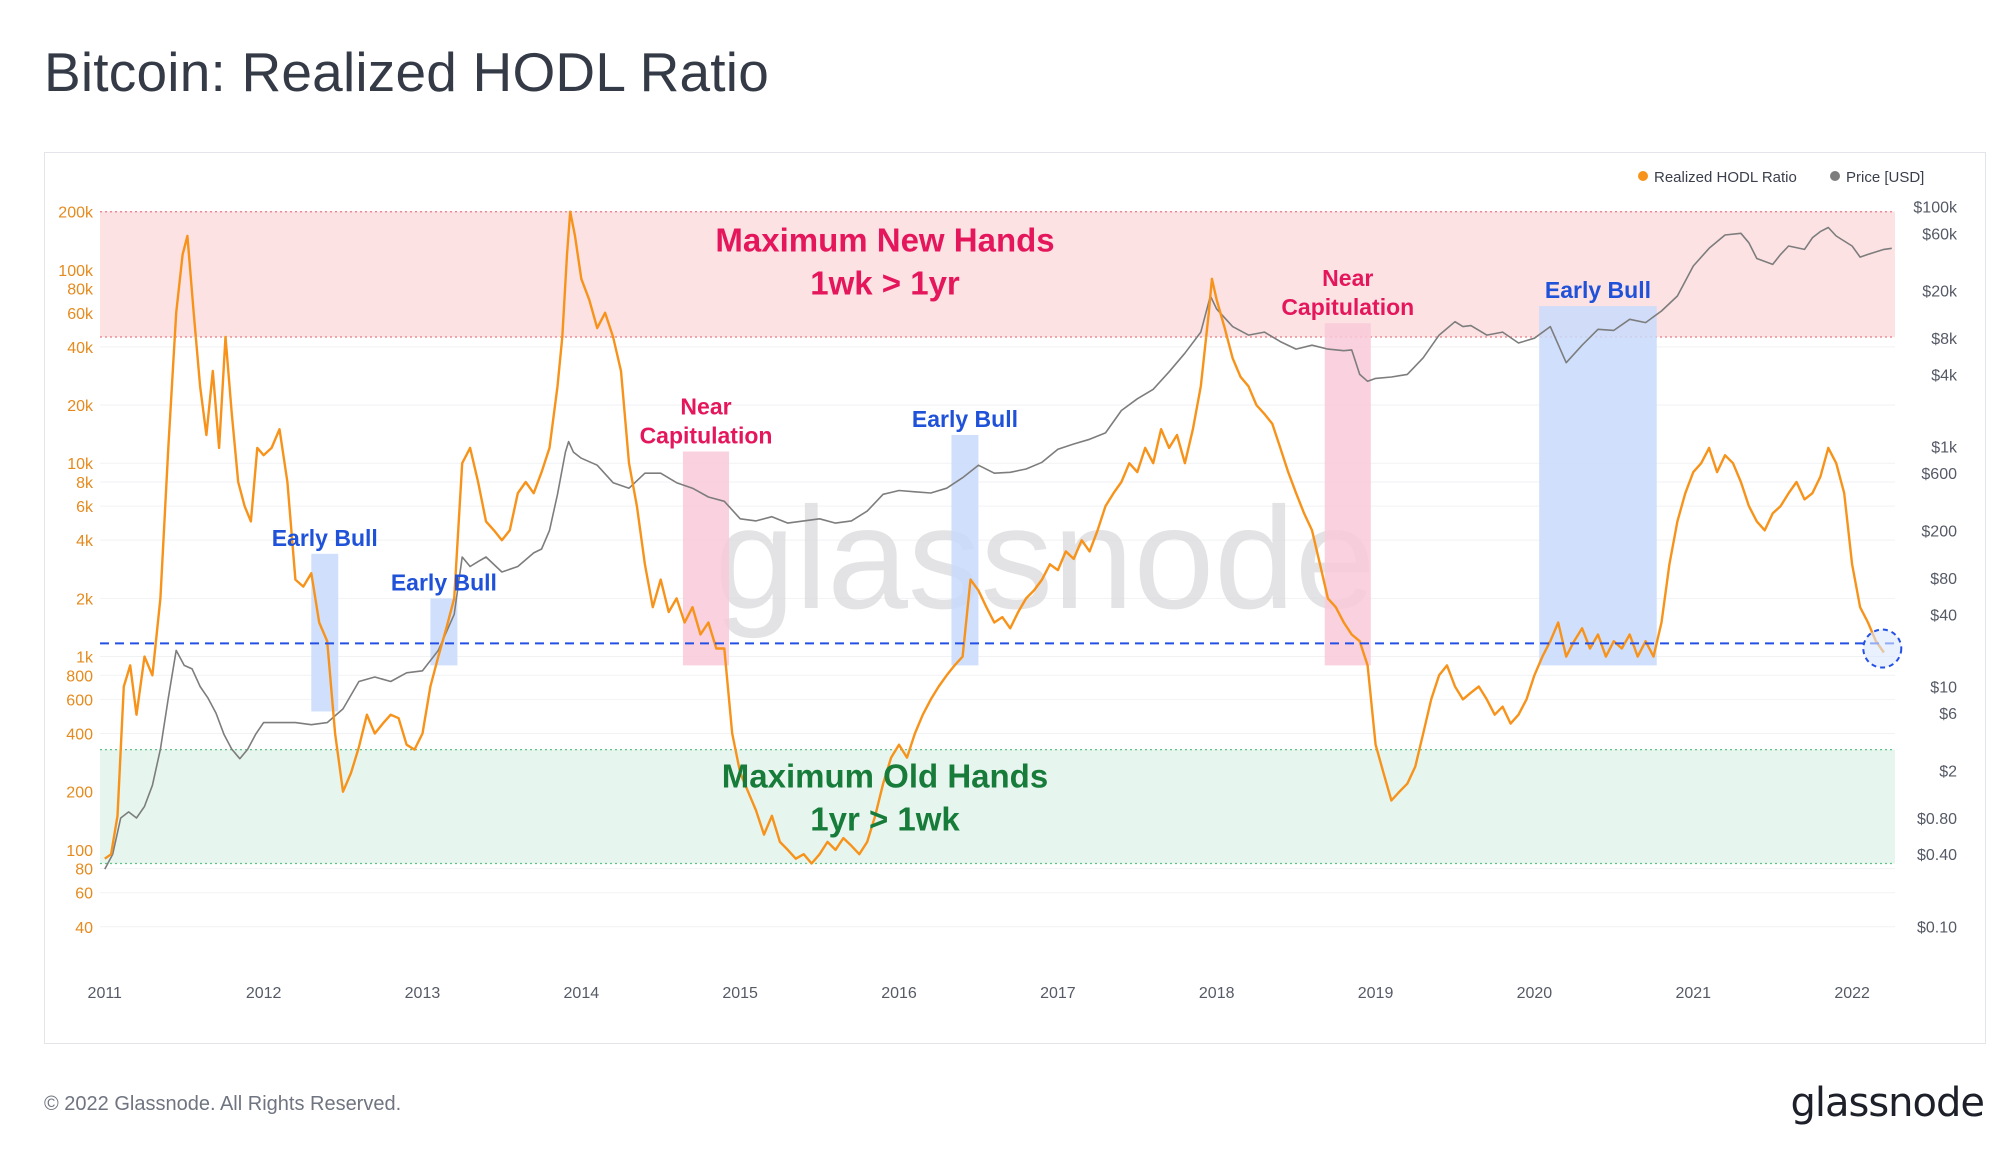  I want to click on right-axis-tick-label: $200, so click(1939, 531).